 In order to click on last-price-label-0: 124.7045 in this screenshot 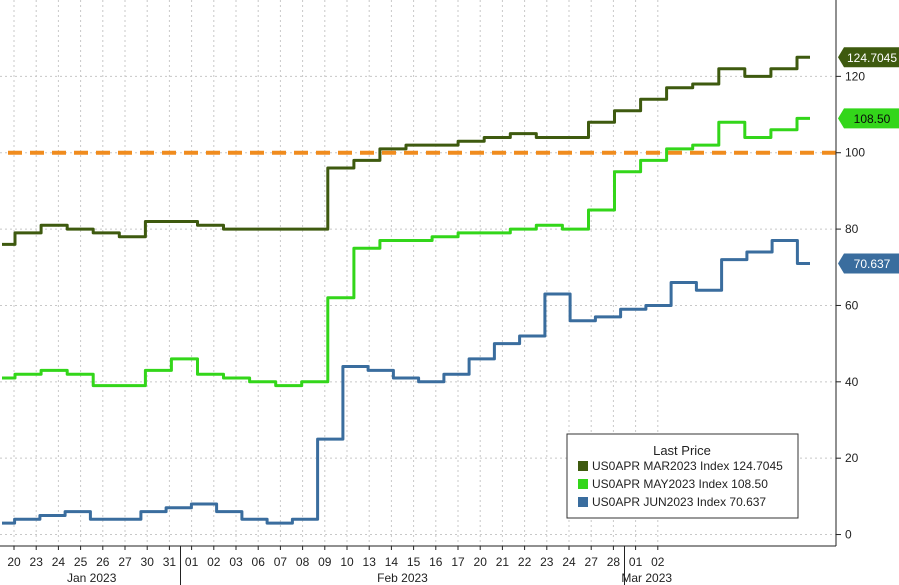, I will do `click(872, 58)`.